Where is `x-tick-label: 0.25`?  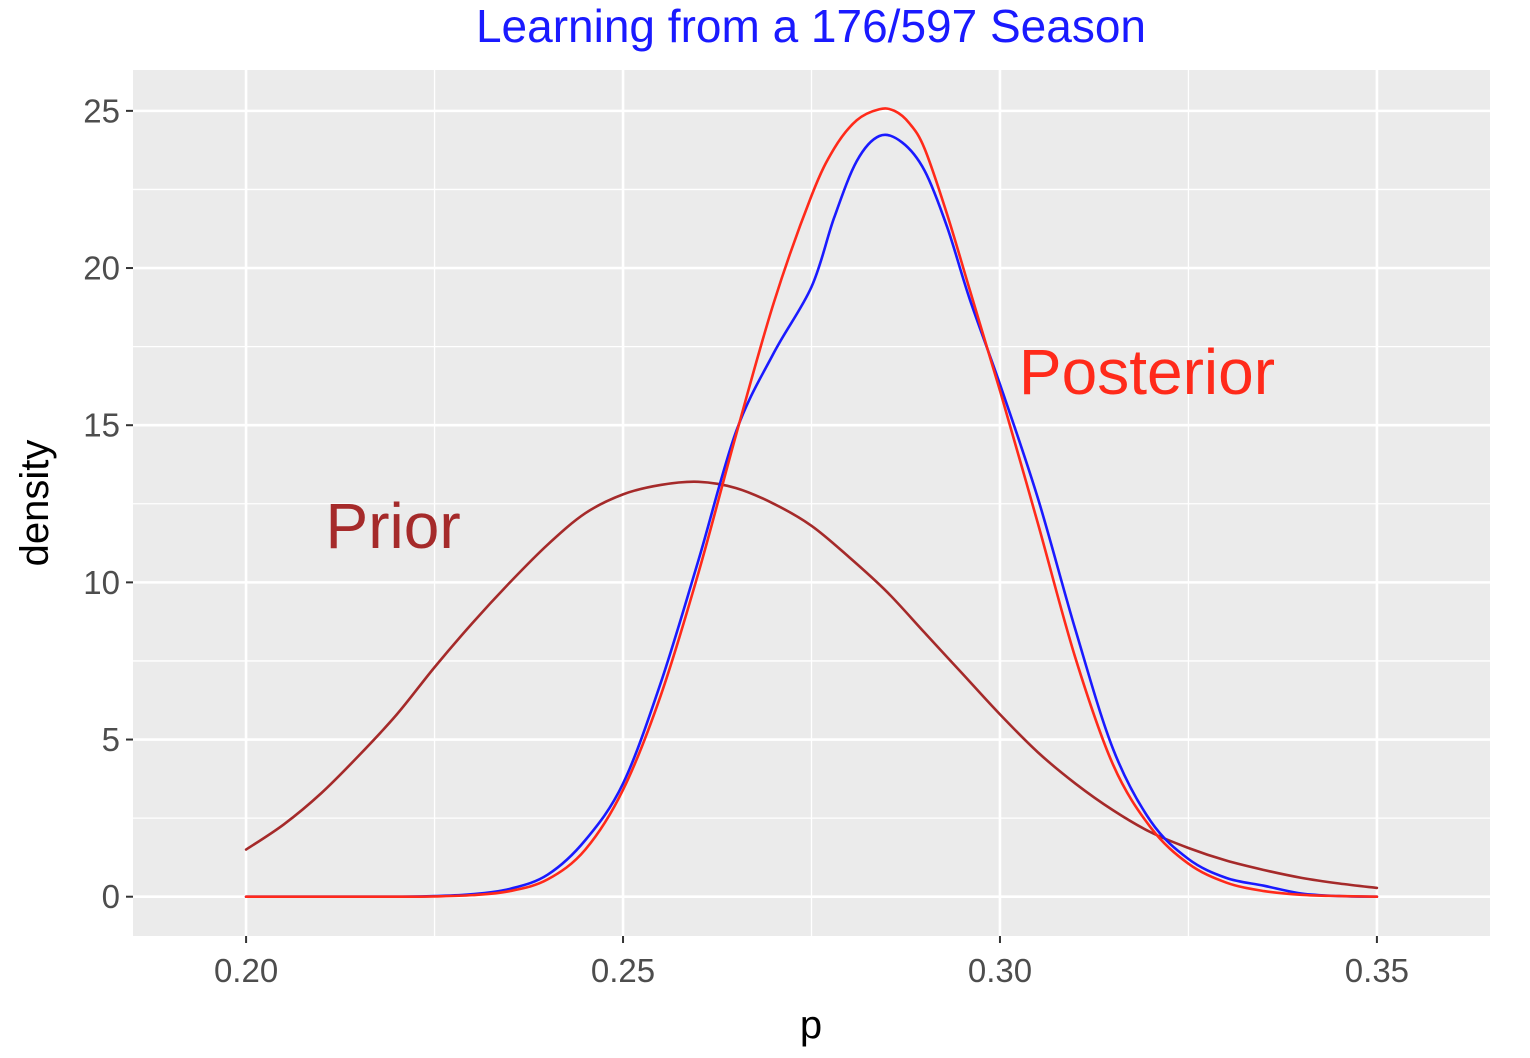
x-tick-label: 0.25 is located at coordinates (623, 970).